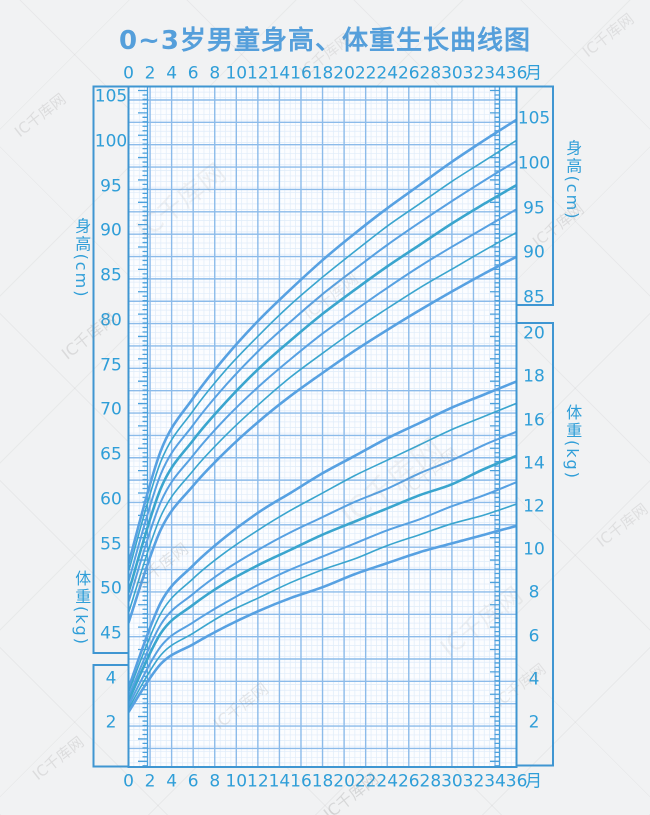 The image size is (650, 815). Describe the element at coordinates (322, 73) in the screenshot. I see `top-month-tick-label: 18` at that location.